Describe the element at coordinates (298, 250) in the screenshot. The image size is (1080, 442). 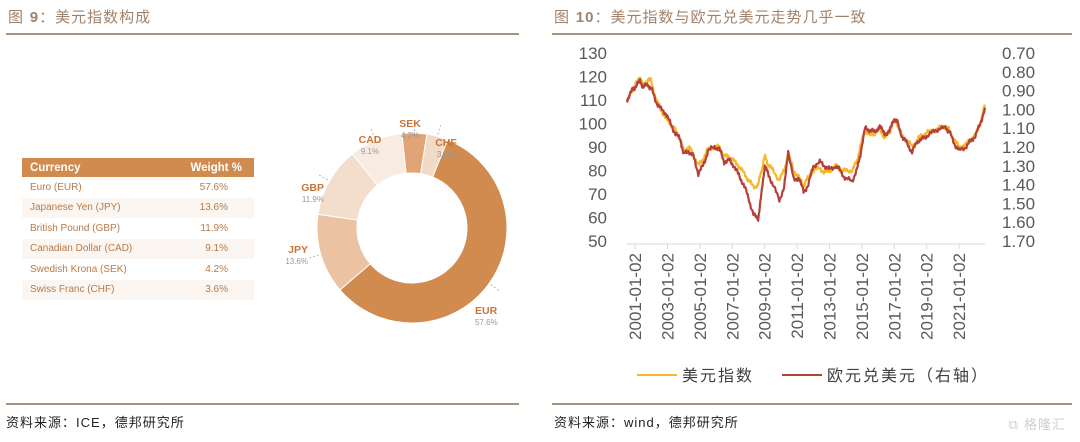
I see `slice-label: JPY` at that location.